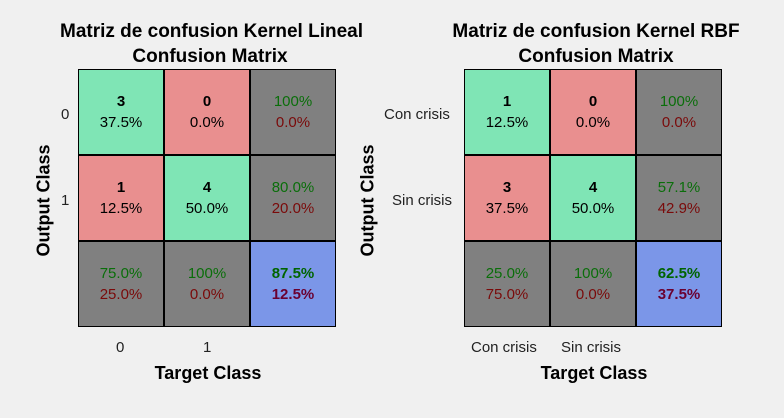 The width and height of the screenshot is (784, 418). I want to click on col-tick-label: Sin crisis, so click(591, 347).